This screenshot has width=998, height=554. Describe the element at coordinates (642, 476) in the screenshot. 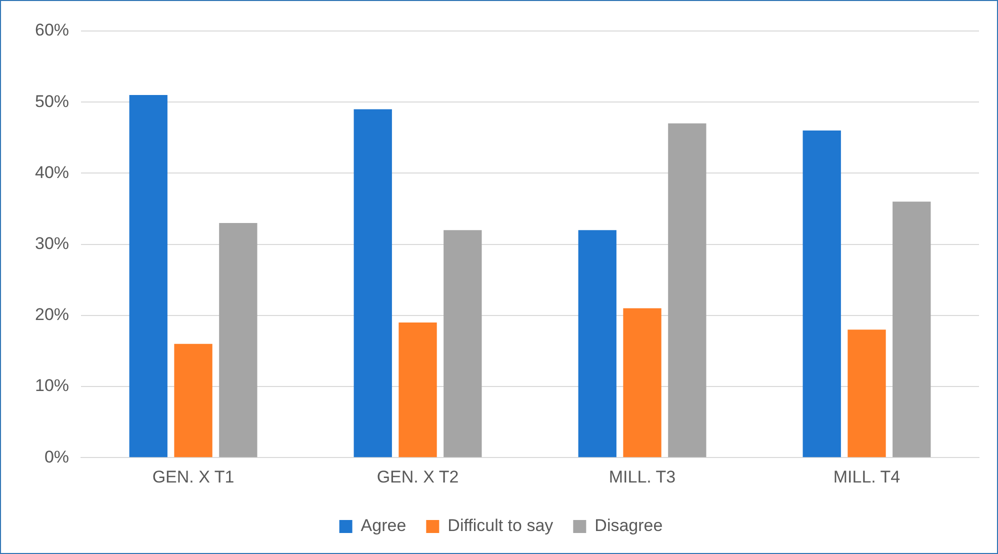

I see `x-tick-label: MILL. T3` at that location.